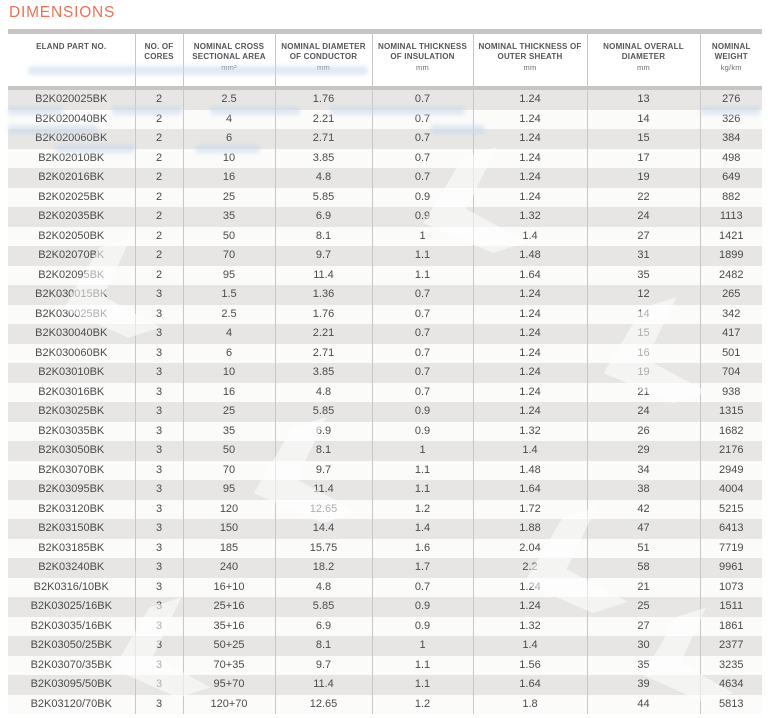 Image resolution: width=768 pixels, height=718 pixels. I want to click on cell: 35, so click(643, 275).